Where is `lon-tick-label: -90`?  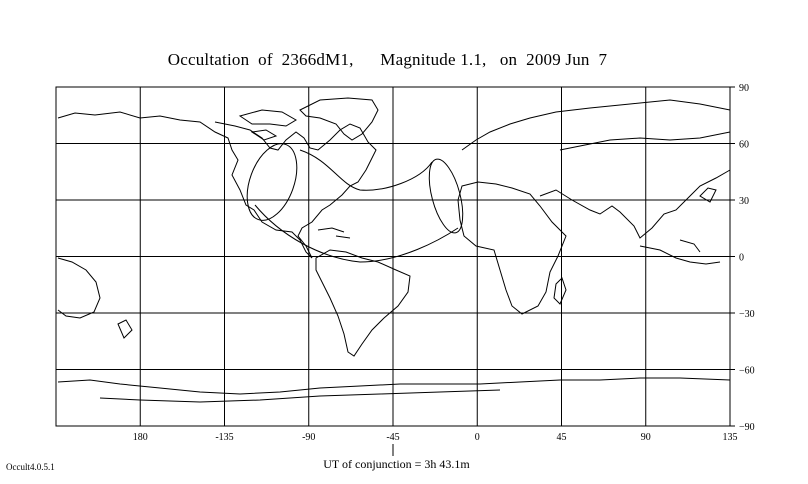 lon-tick-label: -90 is located at coordinates (308, 437).